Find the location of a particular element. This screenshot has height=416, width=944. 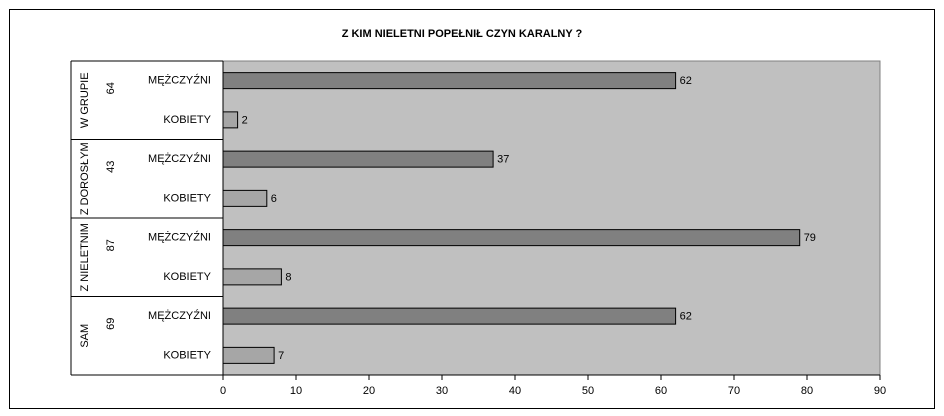

group-total: 87 is located at coordinates (111, 245).